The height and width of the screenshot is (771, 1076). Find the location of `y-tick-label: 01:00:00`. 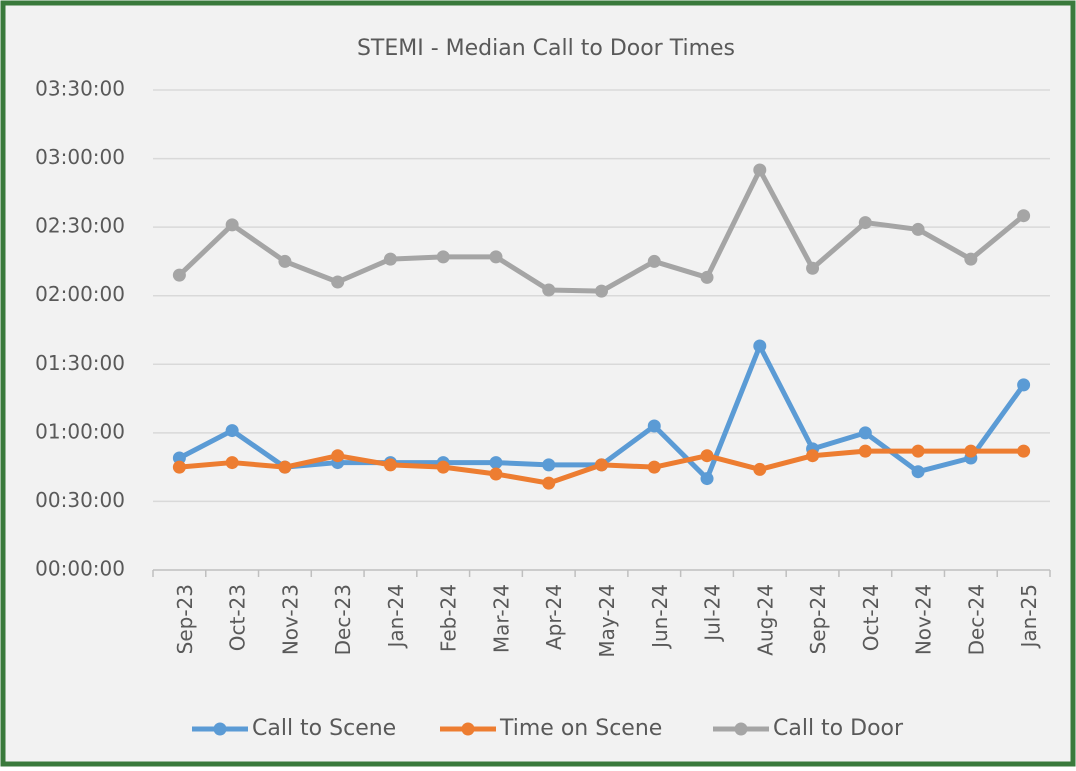

y-tick-label: 01:00:00 is located at coordinates (80, 431).